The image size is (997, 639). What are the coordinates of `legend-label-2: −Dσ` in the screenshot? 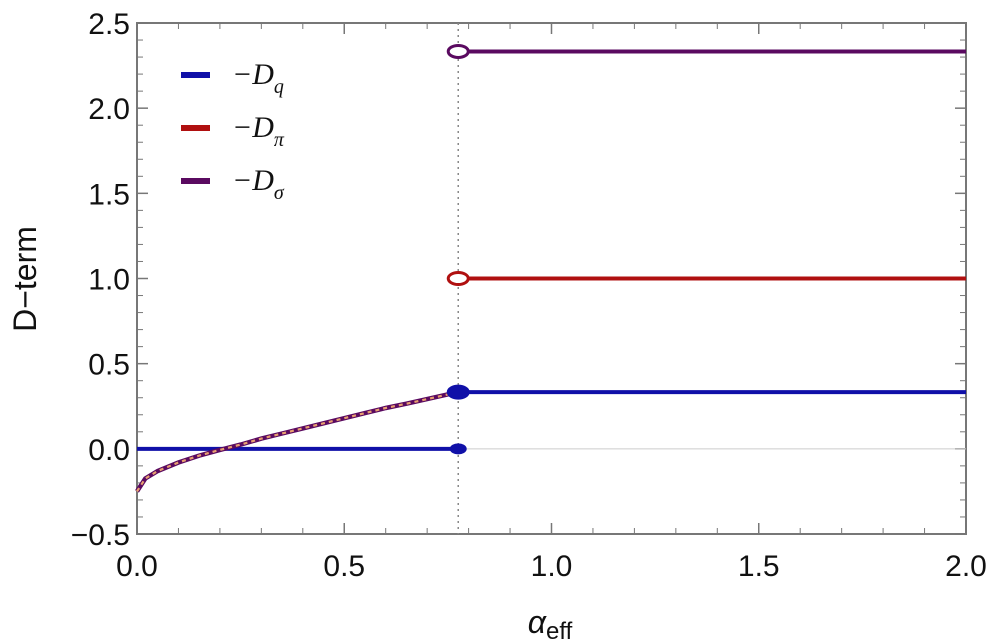 It's located at (258, 184).